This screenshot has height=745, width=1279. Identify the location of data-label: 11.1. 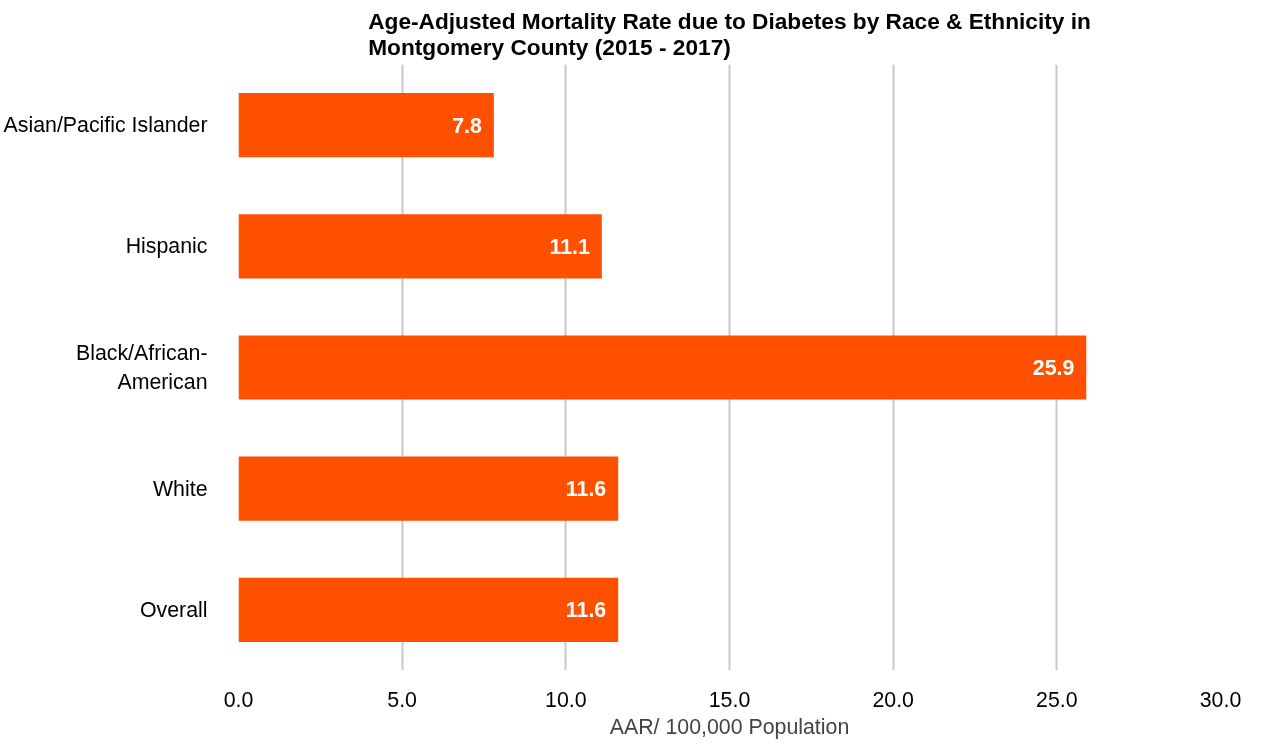
(569, 246).